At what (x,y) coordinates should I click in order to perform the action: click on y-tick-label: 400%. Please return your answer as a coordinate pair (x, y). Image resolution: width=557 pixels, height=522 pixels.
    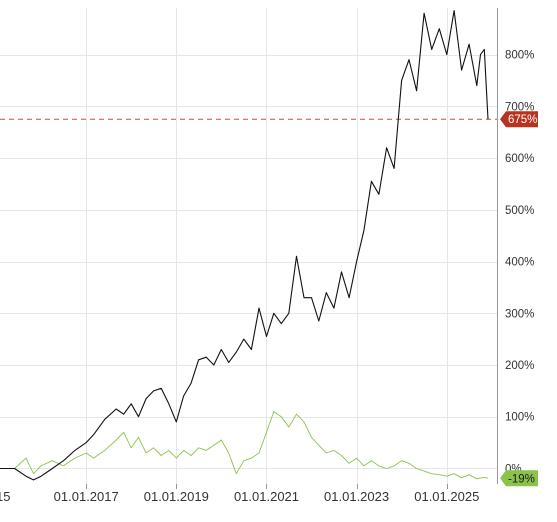
    Looking at the image, I should click on (519, 263).